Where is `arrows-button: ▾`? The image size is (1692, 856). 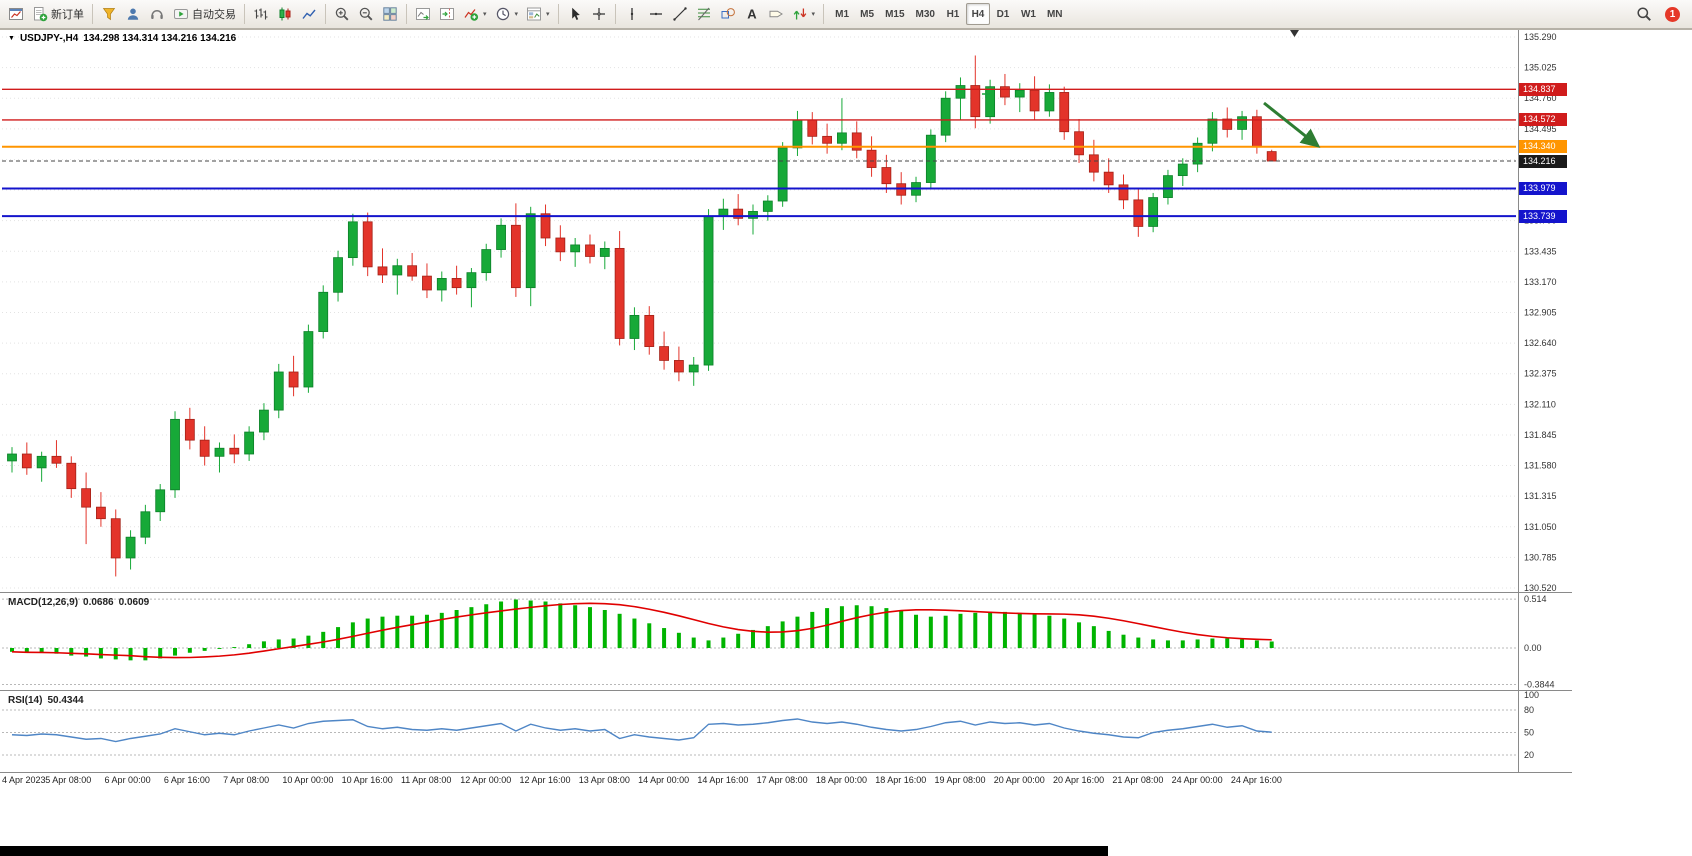 arrows-button: ▾ is located at coordinates (804, 14).